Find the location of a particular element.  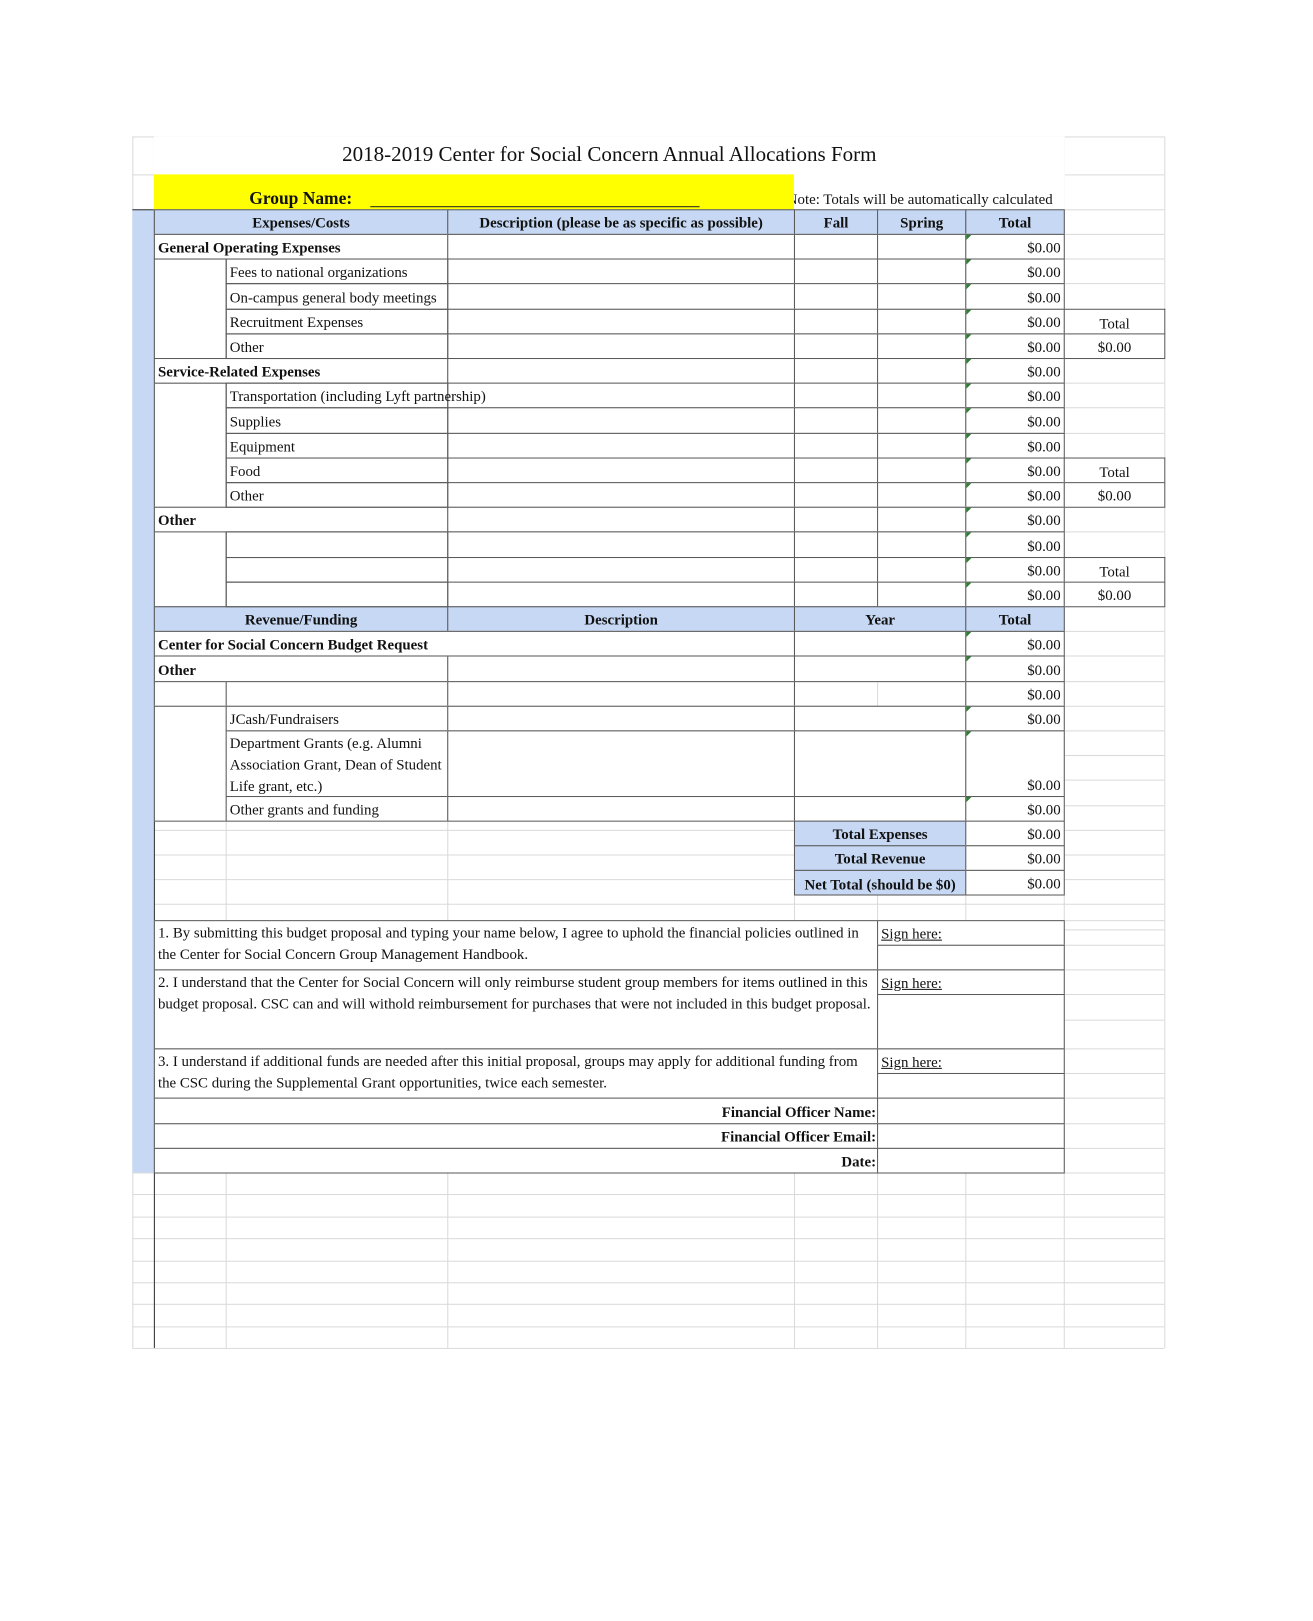

sign-here-label: Sign here: is located at coordinates (971, 982).